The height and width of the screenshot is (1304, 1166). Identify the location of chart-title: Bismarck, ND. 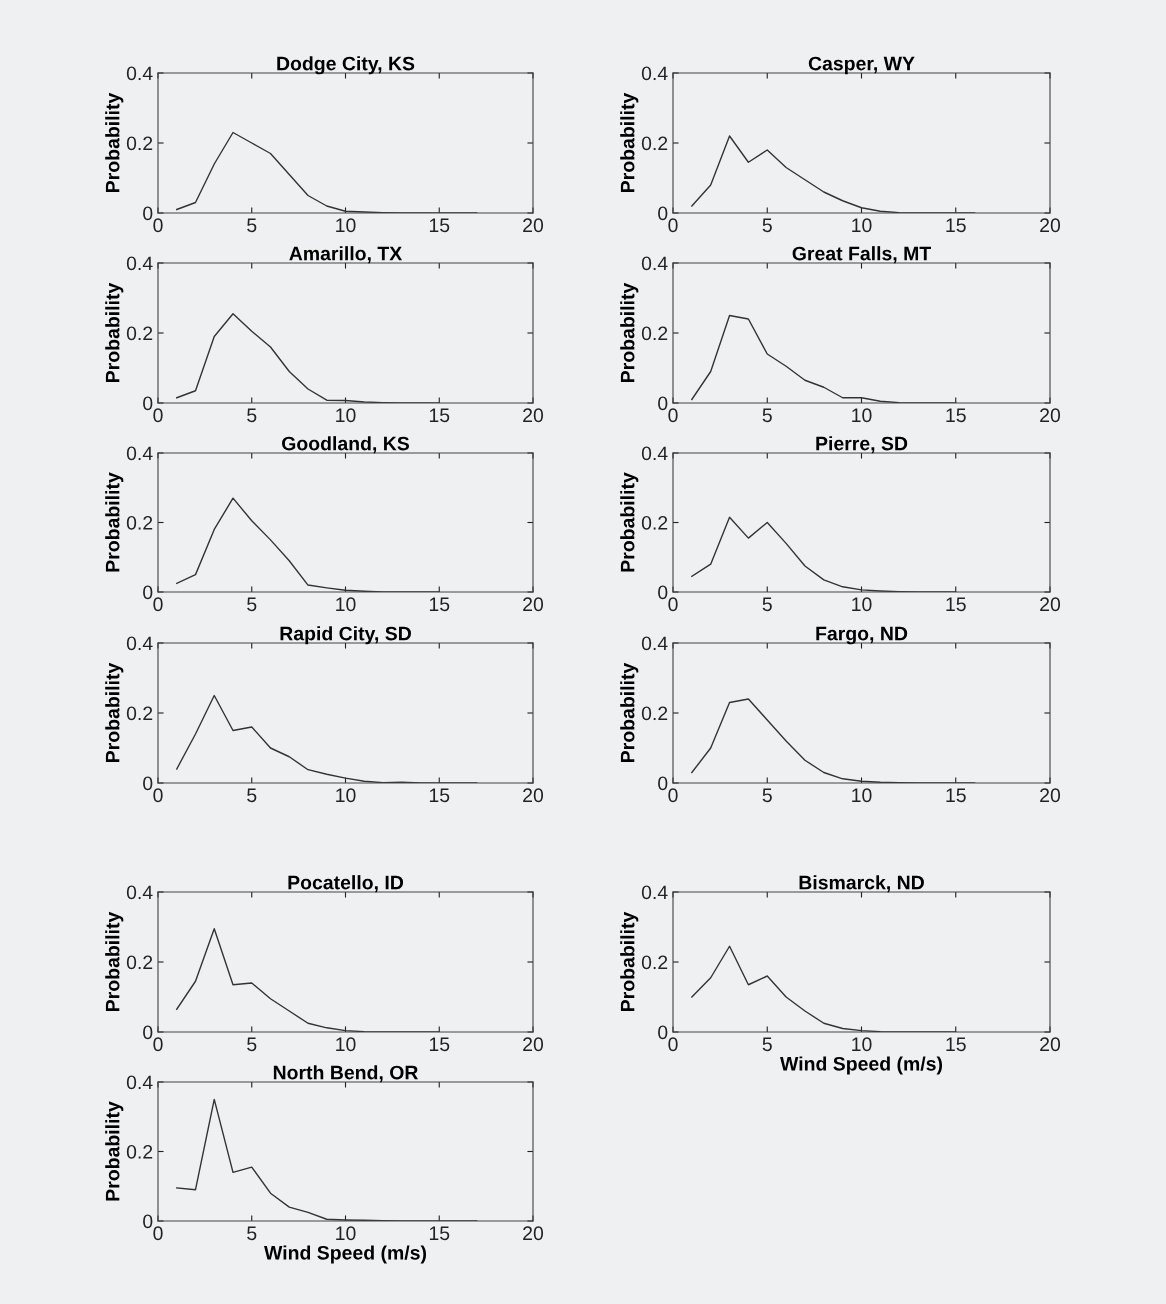
(861, 884).